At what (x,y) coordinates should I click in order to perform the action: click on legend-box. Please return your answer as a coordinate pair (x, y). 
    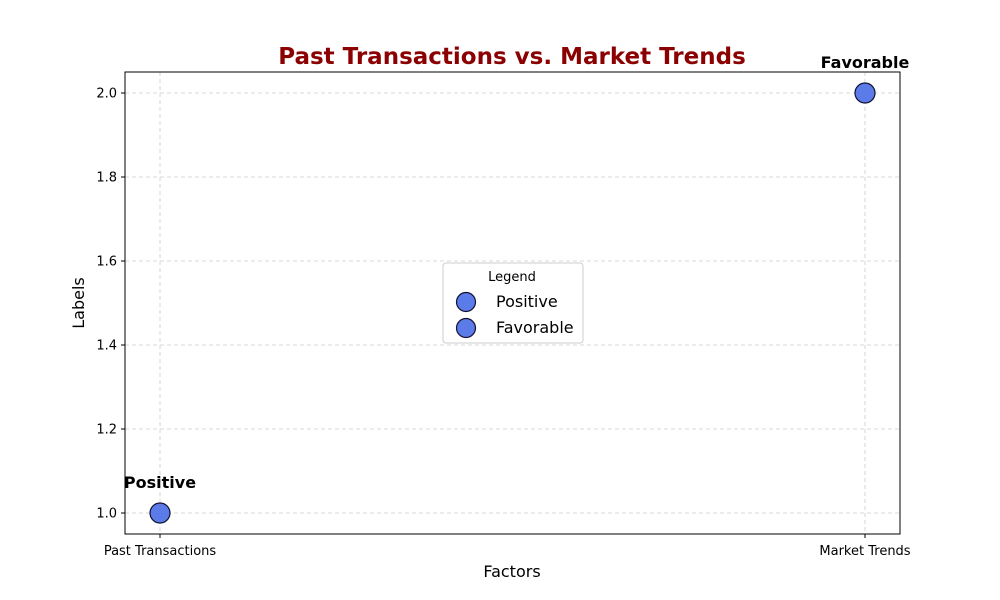
    Looking at the image, I should click on (513, 303).